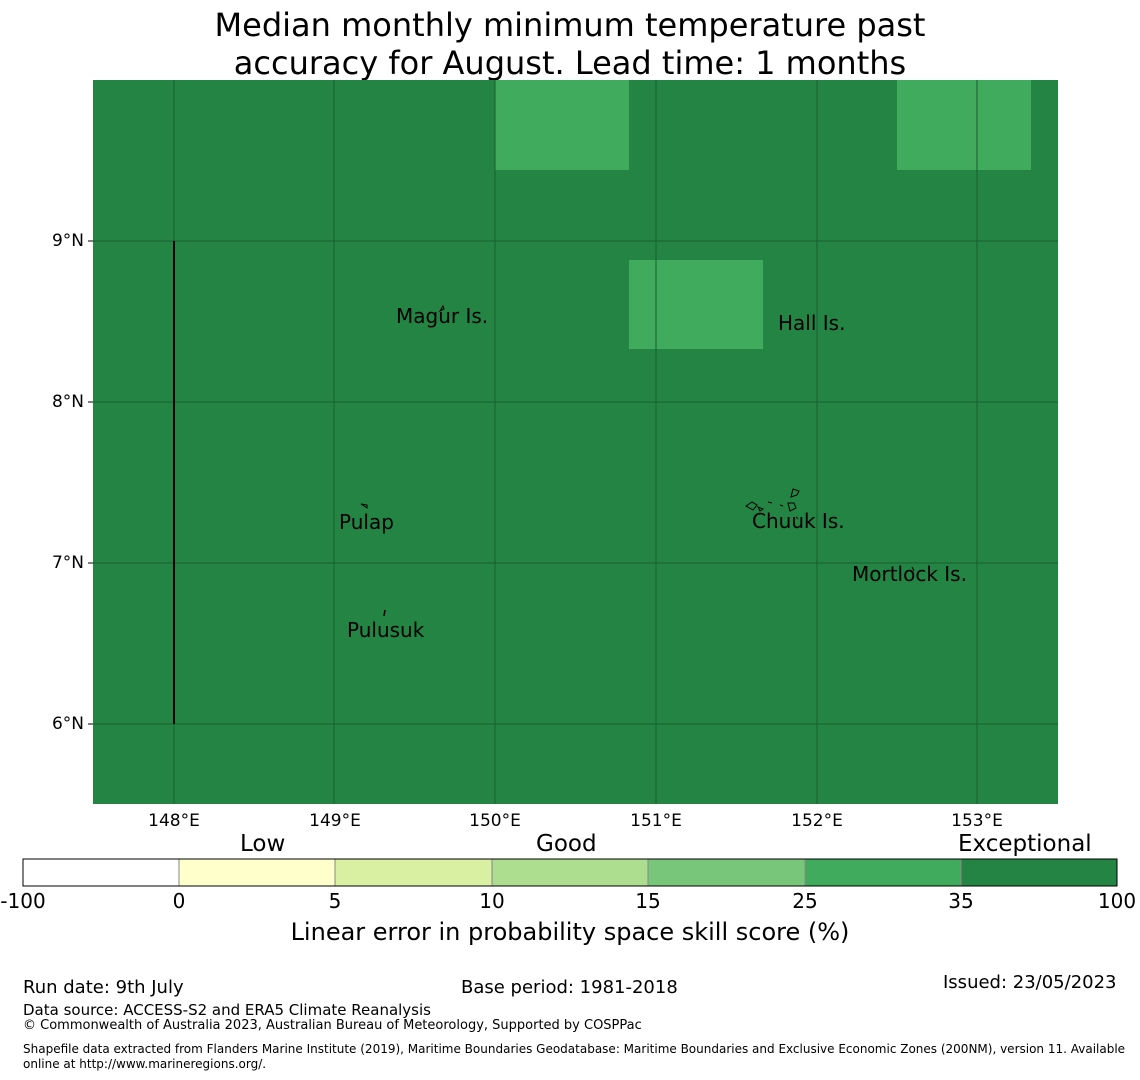  I want to click on colorbar-tick: 100, so click(1117, 901).